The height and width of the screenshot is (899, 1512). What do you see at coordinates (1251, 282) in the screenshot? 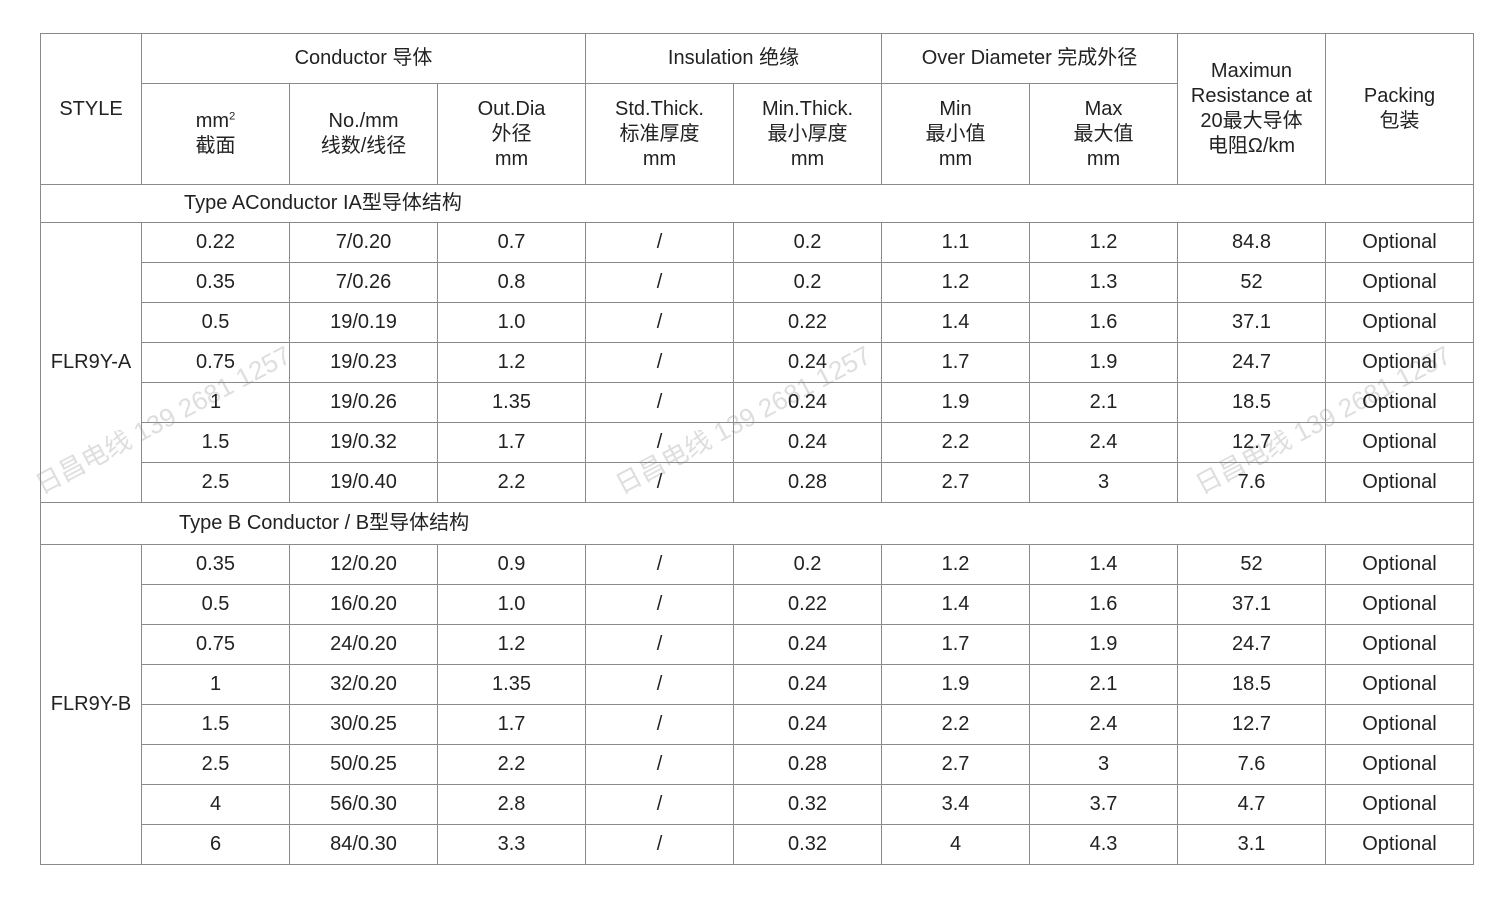
I see `cell-resistance: 52` at bounding box center [1251, 282].